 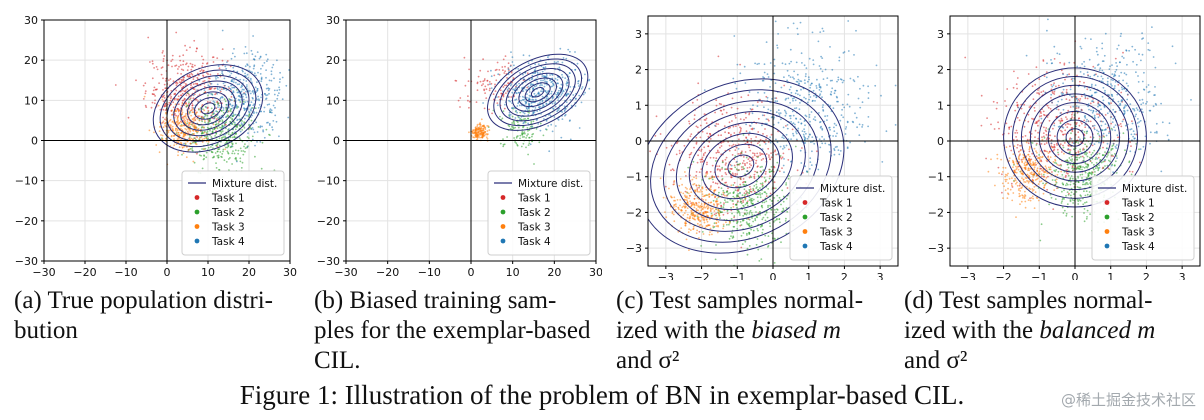 I want to click on mixture-contour, so click(x=537, y=92).